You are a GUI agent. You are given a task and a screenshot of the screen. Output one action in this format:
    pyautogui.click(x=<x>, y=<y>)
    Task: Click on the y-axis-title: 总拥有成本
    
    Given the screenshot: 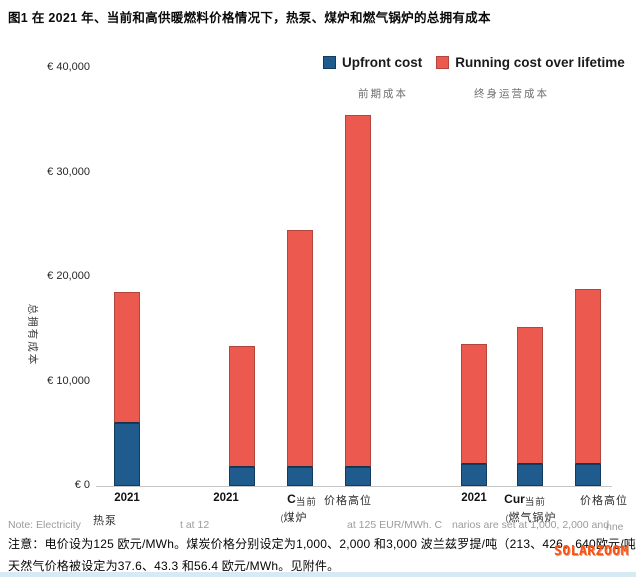 What is the action you would take?
    pyautogui.click(x=32, y=335)
    